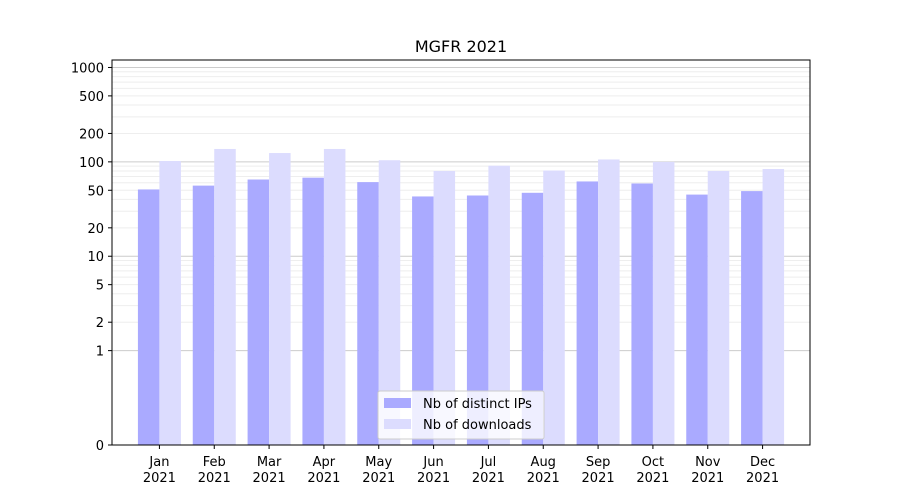 This screenshot has width=900, height=500. Describe the element at coordinates (461, 46) in the screenshot. I see `chart-title: MGFR 2021` at that location.